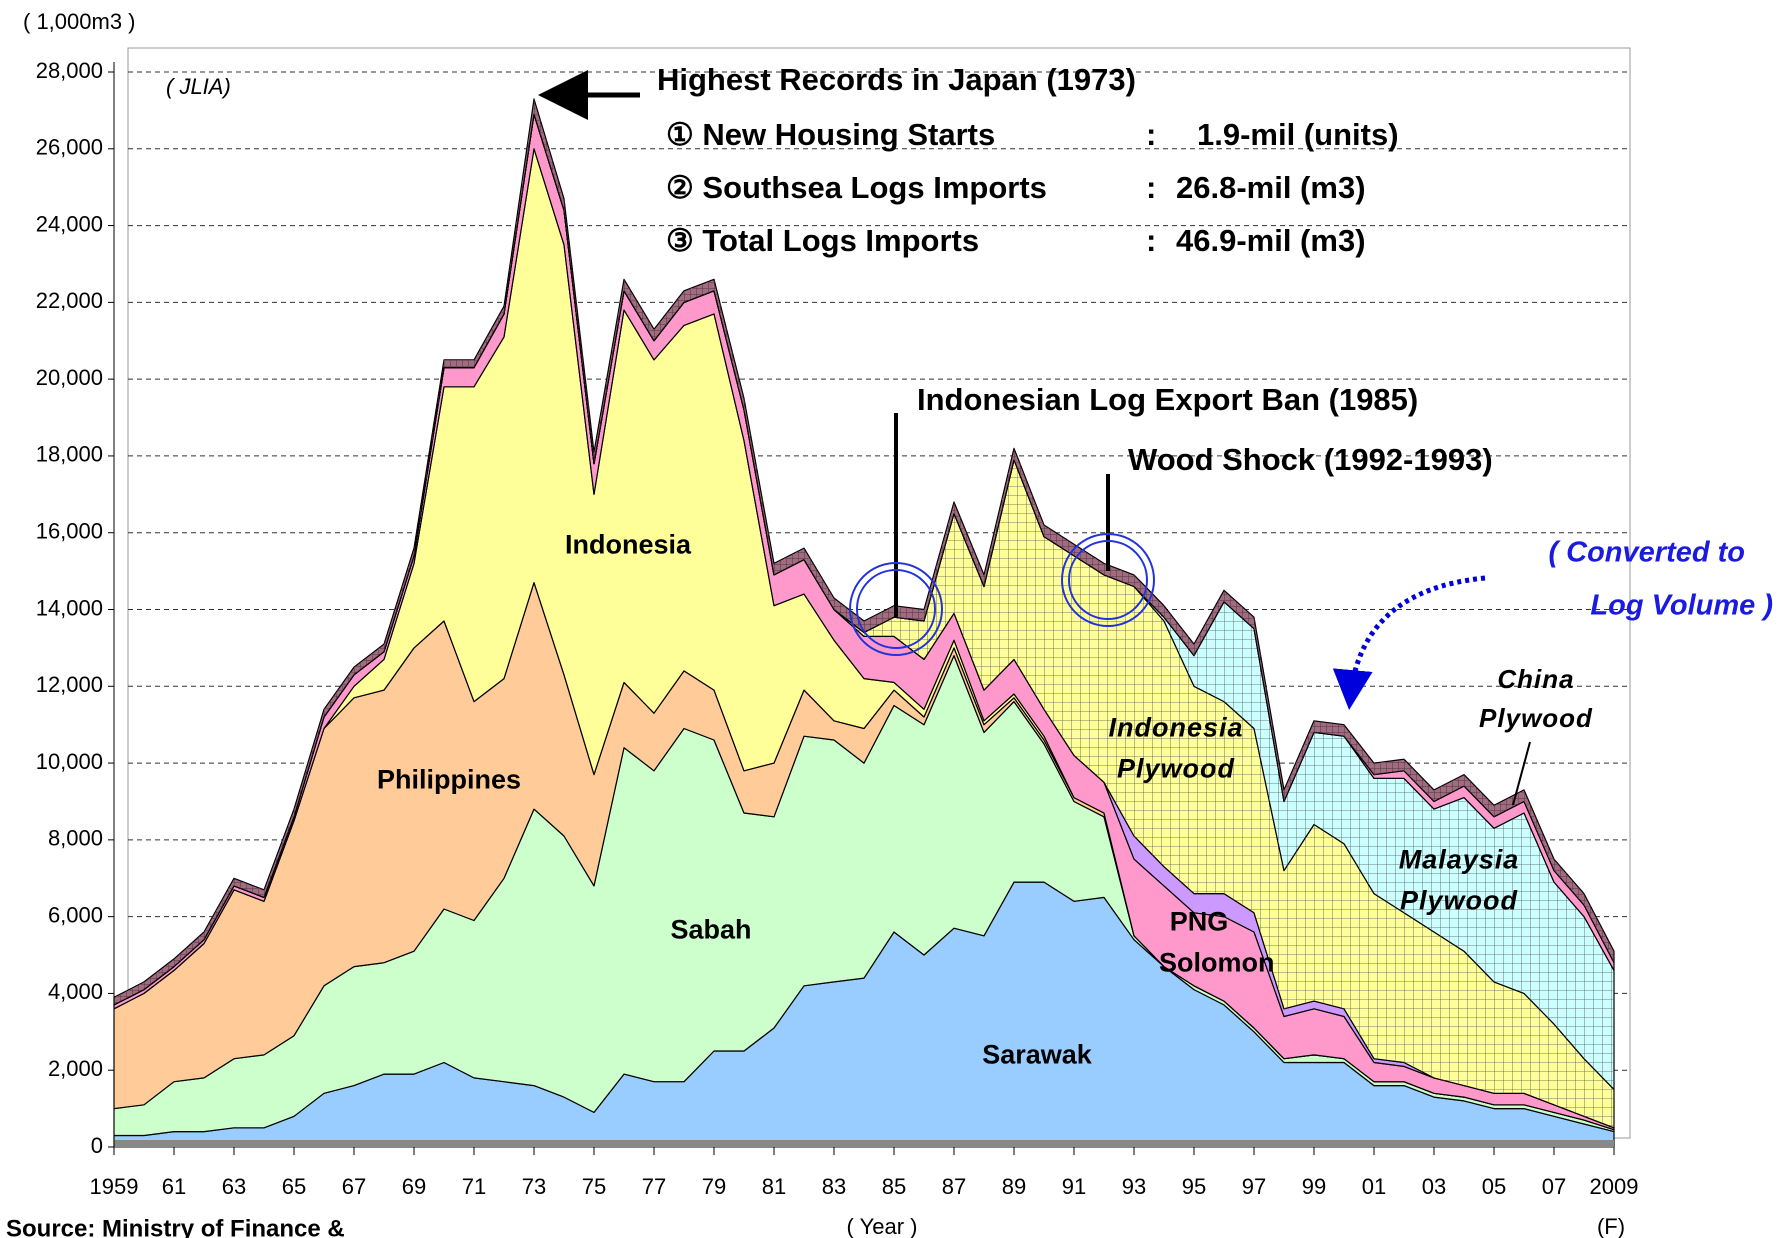 The height and width of the screenshot is (1238, 1782). What do you see at coordinates (354, 1186) in the screenshot?
I see `x-tick-label: 67` at bounding box center [354, 1186].